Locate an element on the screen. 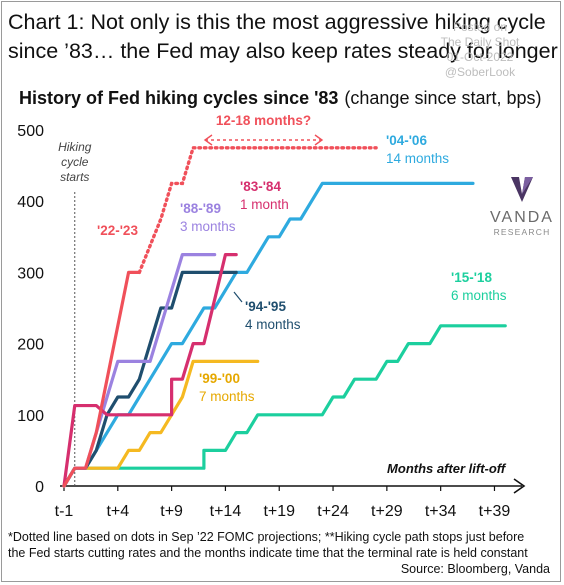 The image size is (564, 585). watermark-line-2: The Daily Shot is located at coordinates (480, 42).